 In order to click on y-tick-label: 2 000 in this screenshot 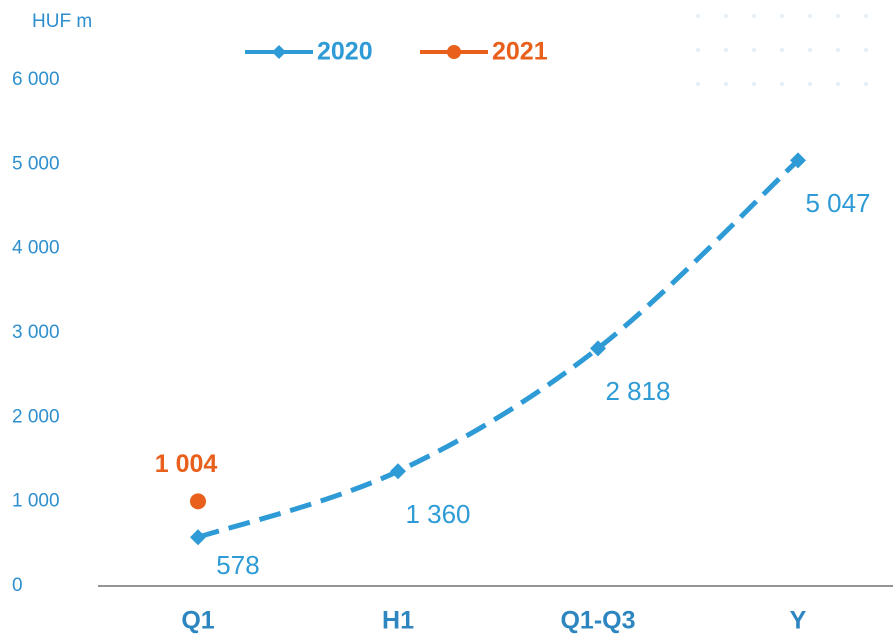, I will do `click(36, 416)`.